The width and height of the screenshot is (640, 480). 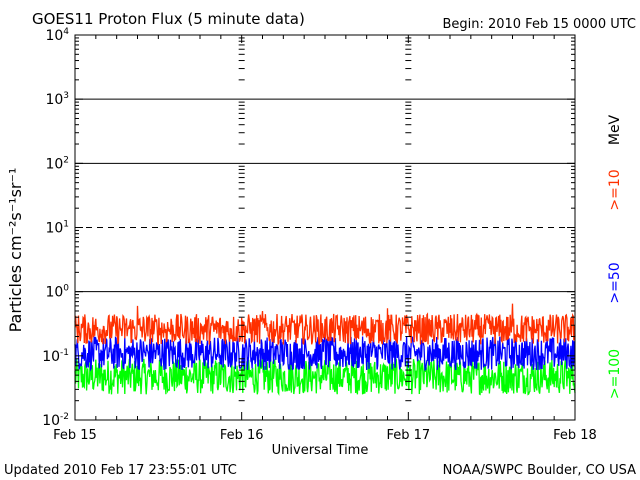 What do you see at coordinates (615, 256) in the screenshot?
I see `legend: MeV >=10 >=50 >=100` at bounding box center [615, 256].